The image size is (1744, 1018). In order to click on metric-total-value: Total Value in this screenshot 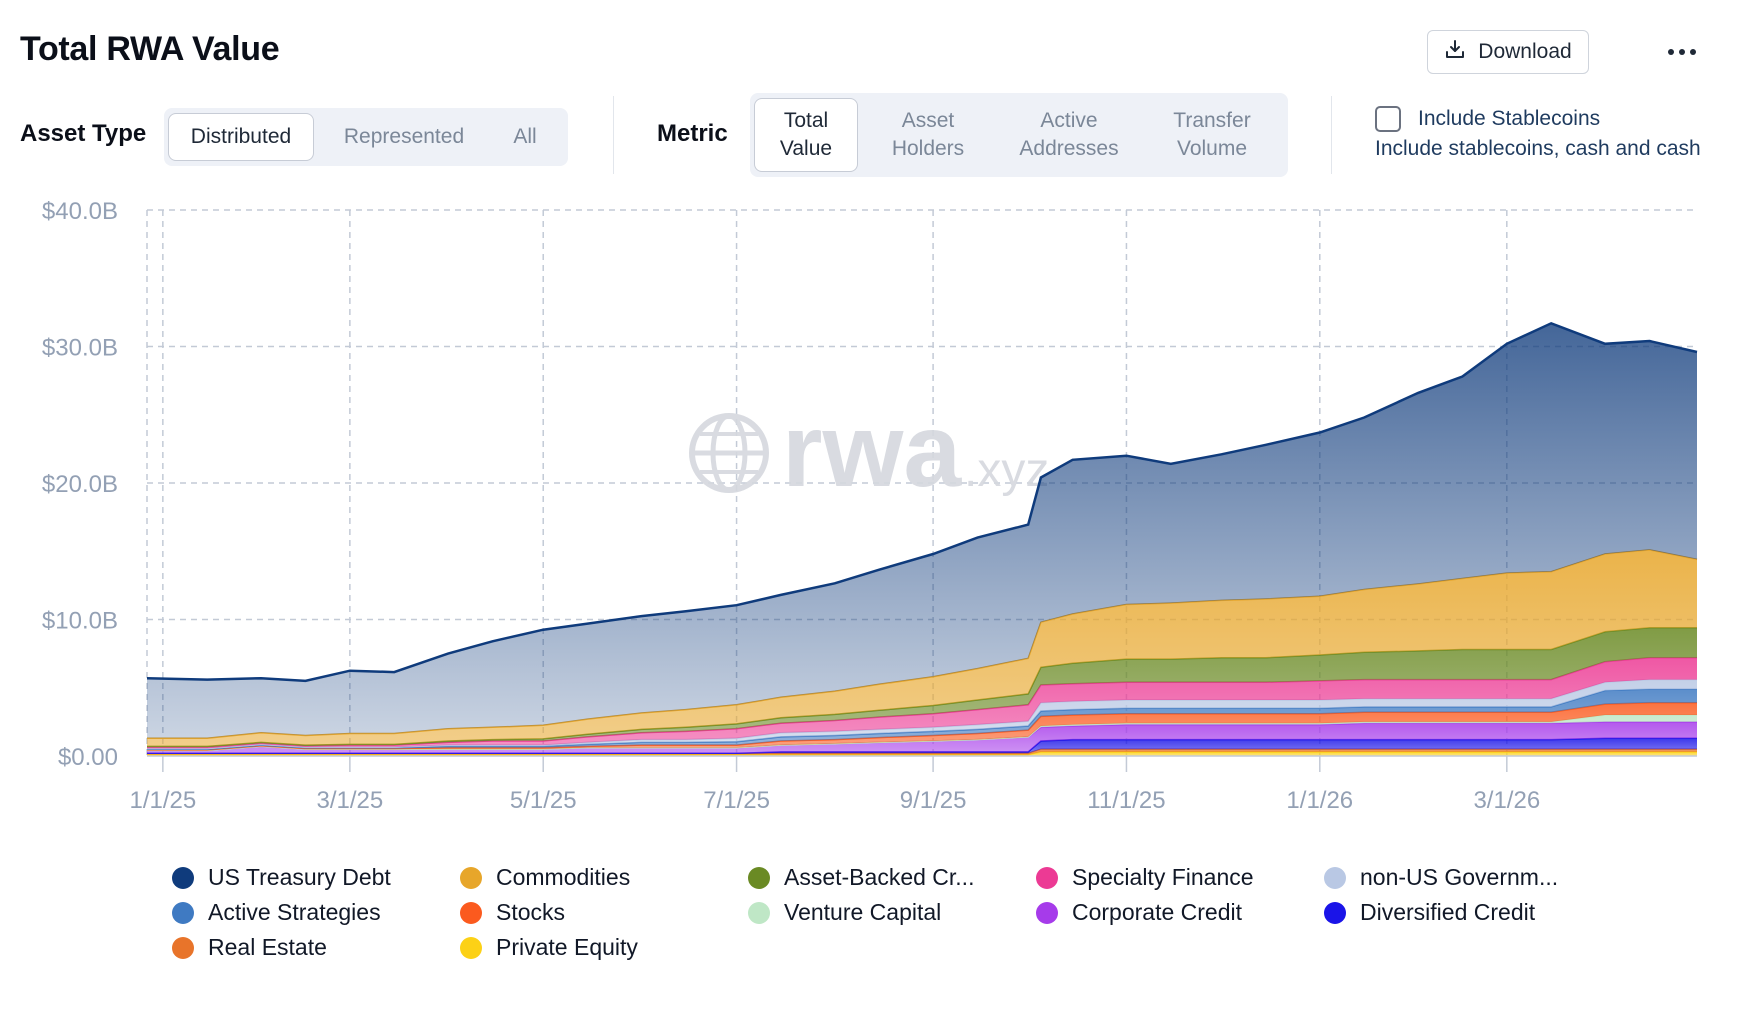, I will do `click(806, 135)`.